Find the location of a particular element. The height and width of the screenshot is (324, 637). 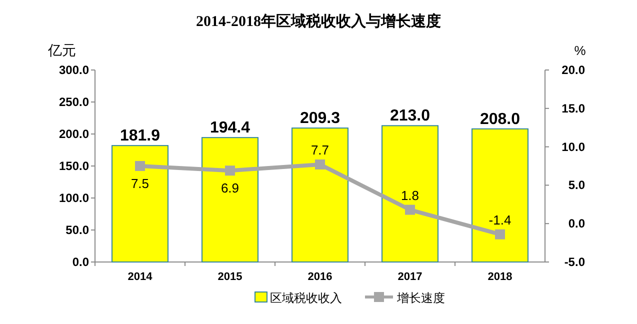

label: 1.8 is located at coordinates (410, 195).